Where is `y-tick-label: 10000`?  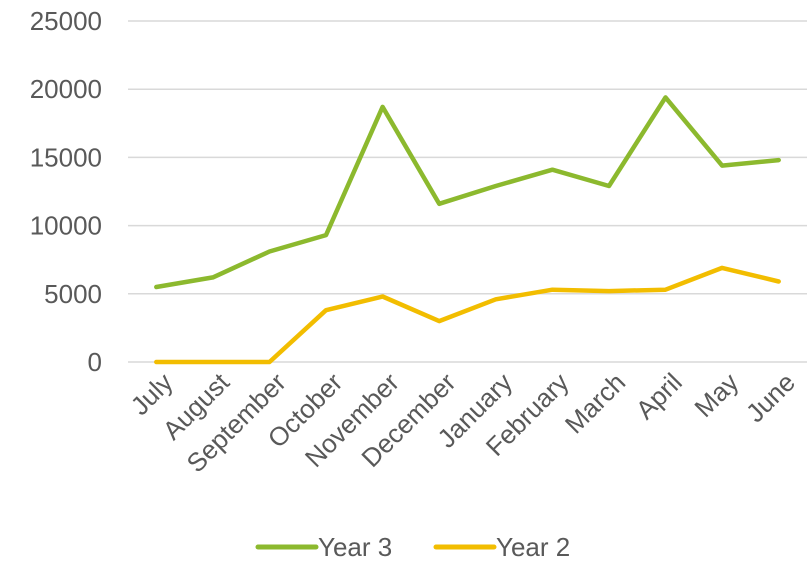 y-tick-label: 10000 is located at coordinates (66, 226).